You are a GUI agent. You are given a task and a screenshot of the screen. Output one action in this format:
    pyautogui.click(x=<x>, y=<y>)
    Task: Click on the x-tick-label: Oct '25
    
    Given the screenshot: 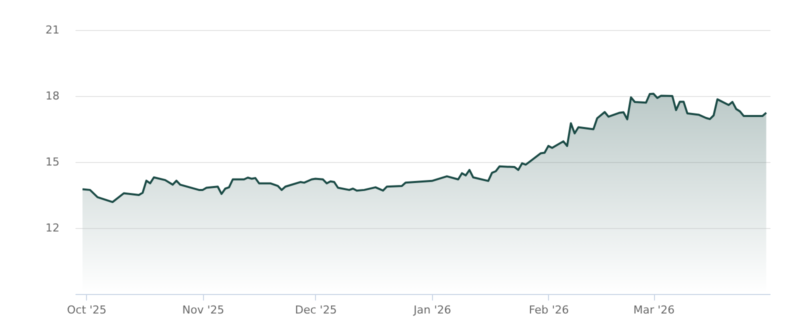 What is the action you would take?
    pyautogui.click(x=86, y=310)
    